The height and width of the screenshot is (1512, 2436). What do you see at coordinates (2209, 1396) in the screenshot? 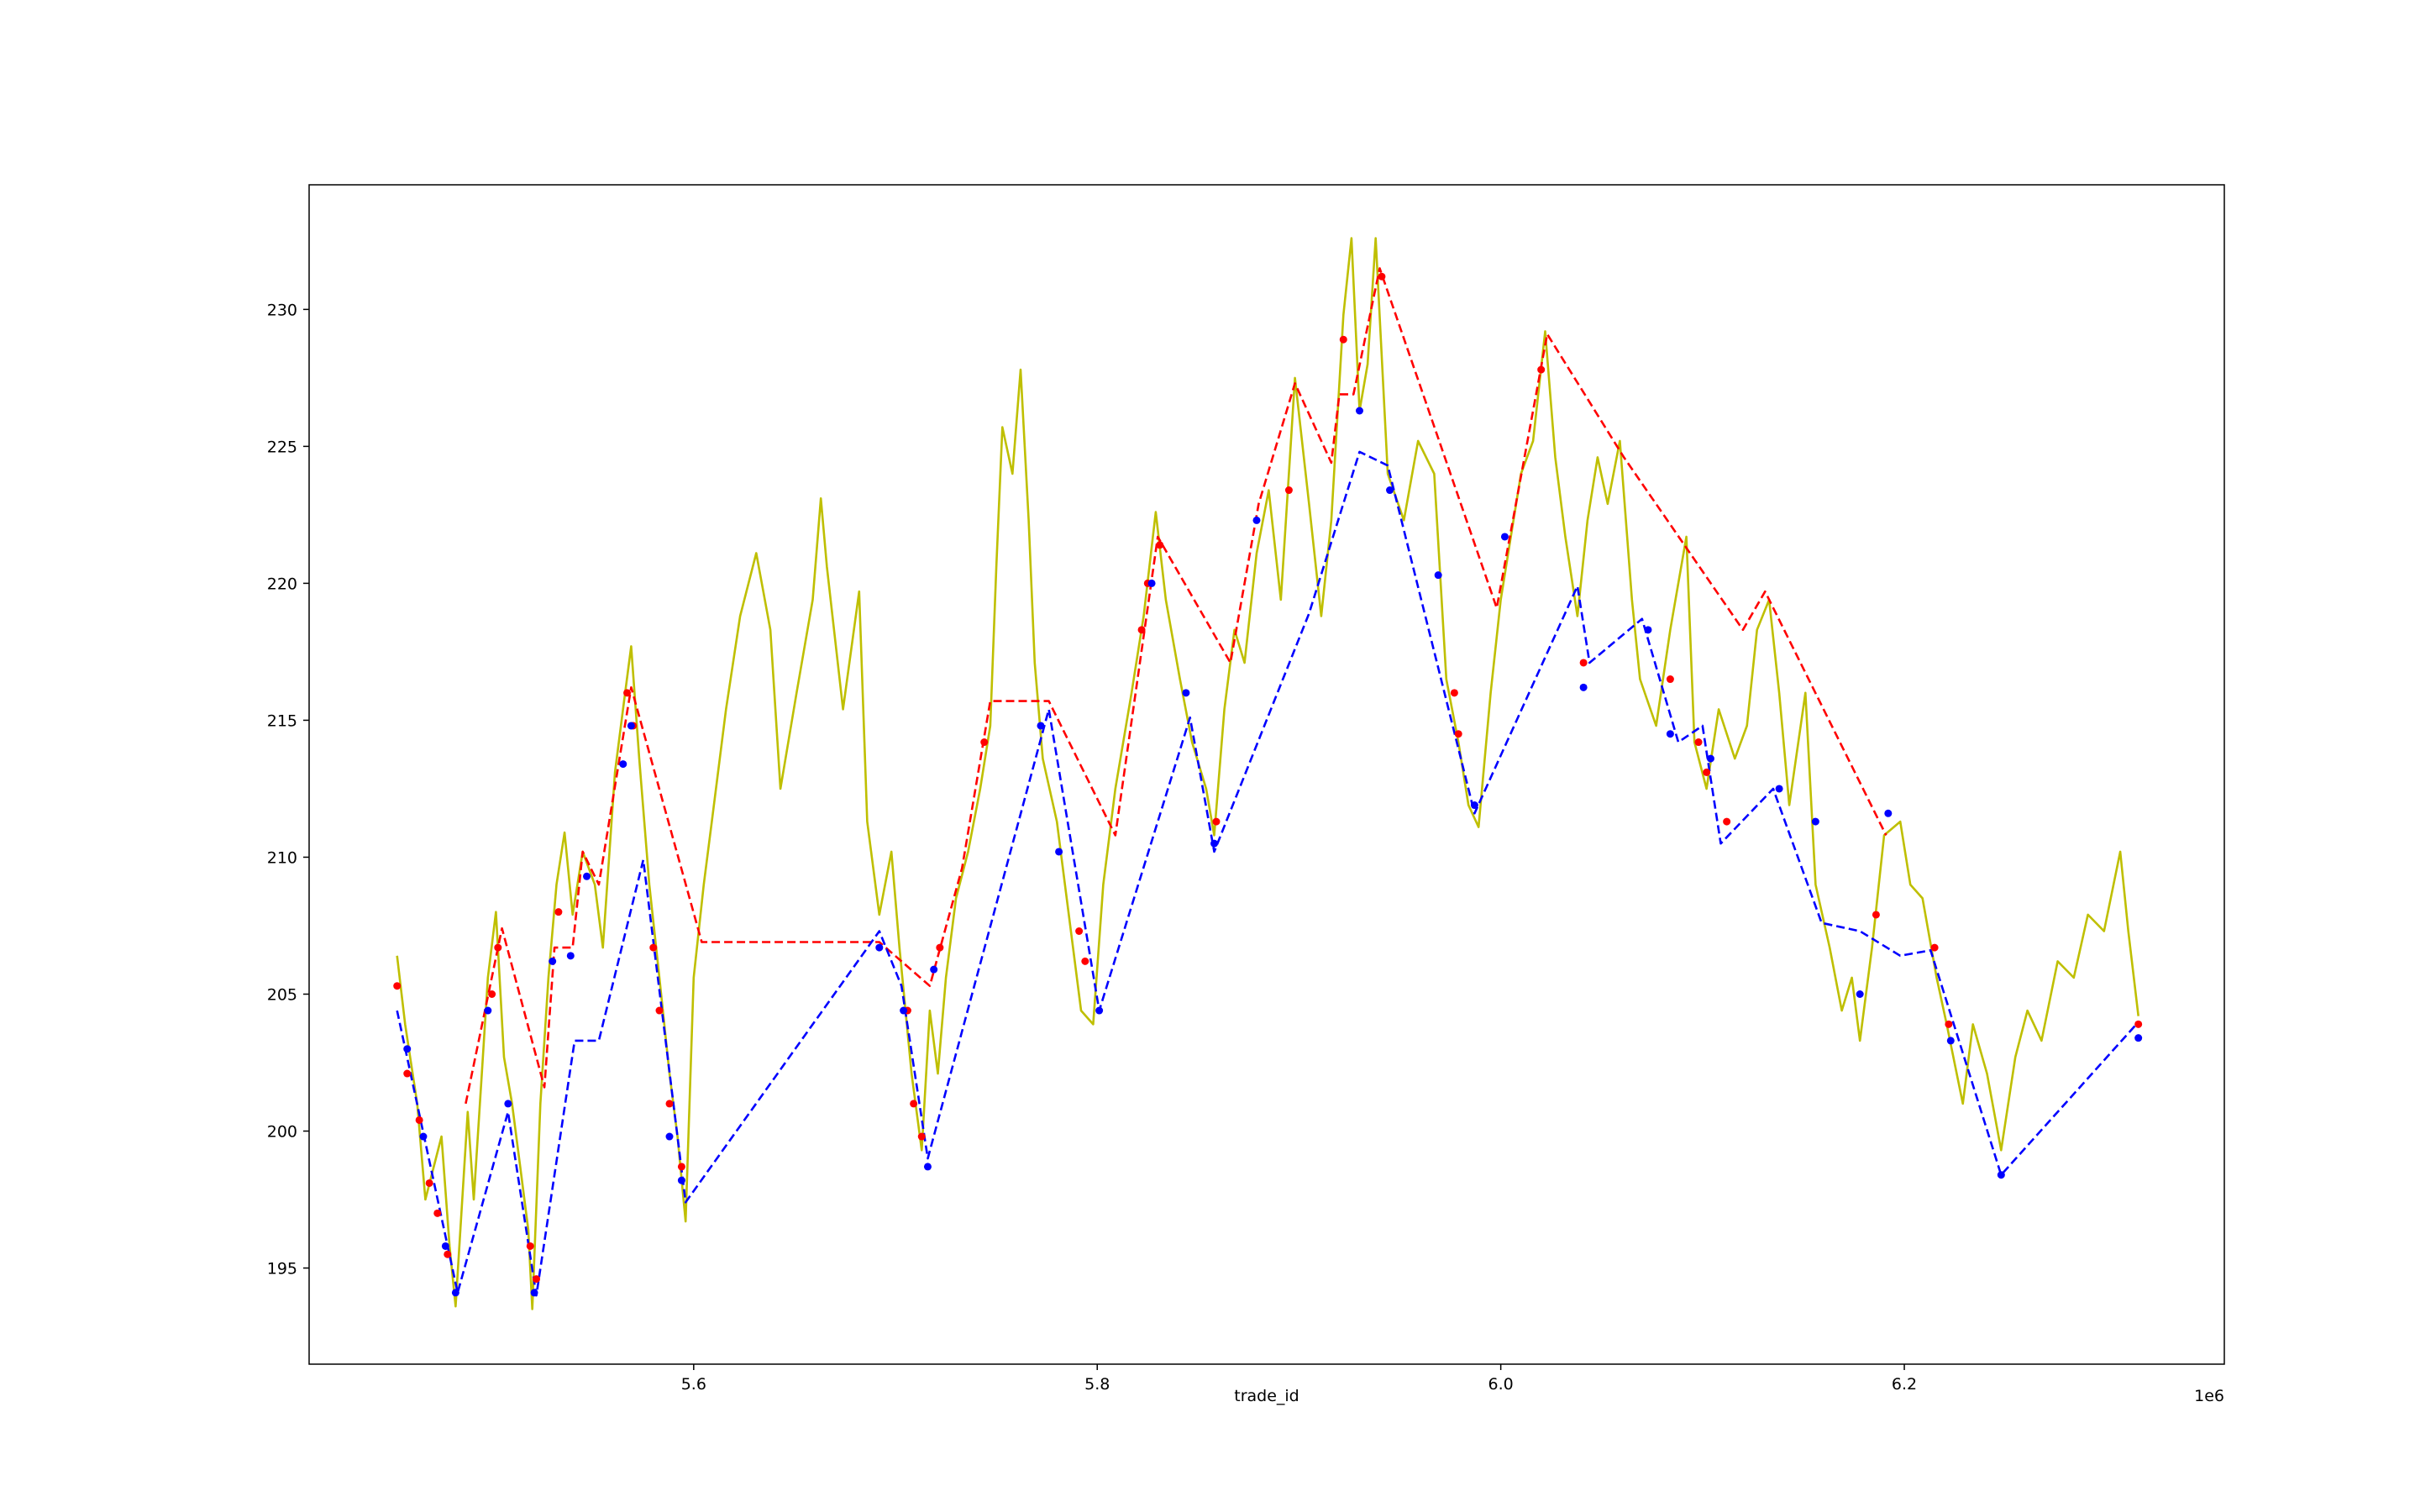
I see `x-offset-label: 1e6` at bounding box center [2209, 1396].